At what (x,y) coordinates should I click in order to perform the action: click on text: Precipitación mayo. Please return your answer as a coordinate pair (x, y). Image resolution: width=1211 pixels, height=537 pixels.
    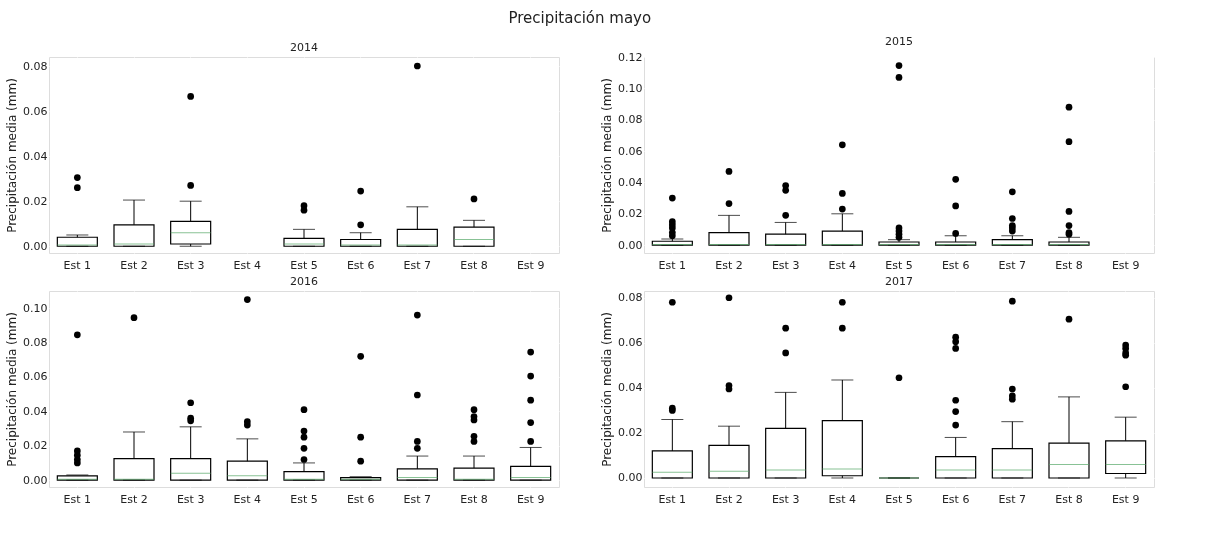
    Looking at the image, I should click on (580, 17).